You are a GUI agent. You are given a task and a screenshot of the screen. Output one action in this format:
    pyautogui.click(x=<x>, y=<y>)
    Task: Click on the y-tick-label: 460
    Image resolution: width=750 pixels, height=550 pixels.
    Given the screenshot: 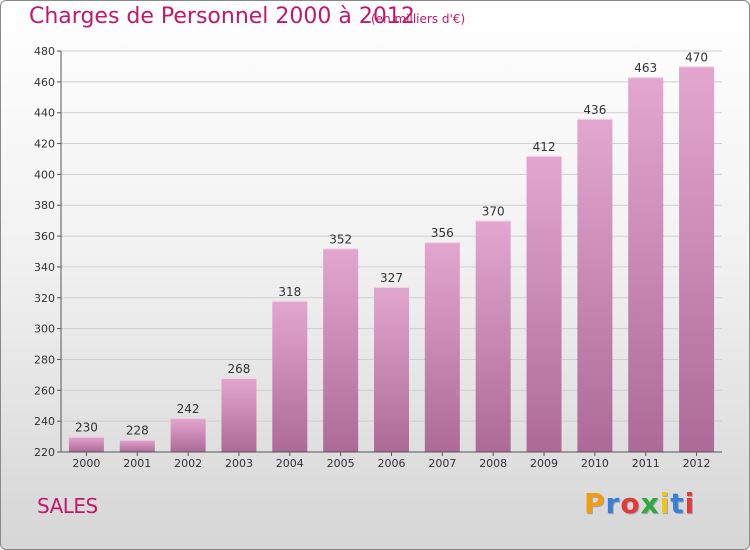 What is the action you would take?
    pyautogui.click(x=44, y=82)
    